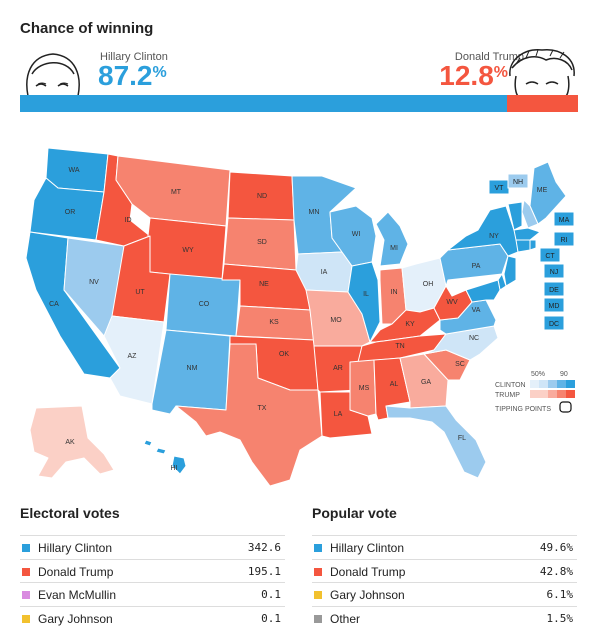  Describe the element at coordinates (460, 364) in the screenshot. I see `state-label-SC: SC` at that location.